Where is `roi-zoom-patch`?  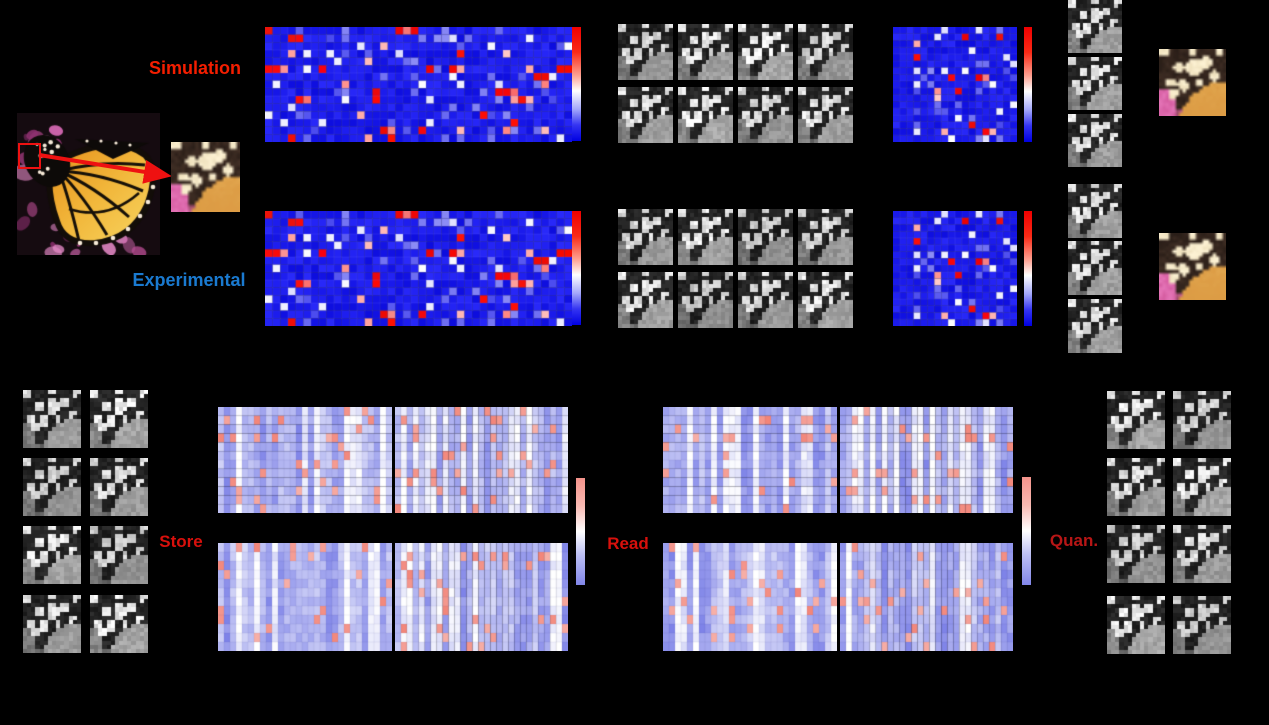 roi-zoom-patch is located at coordinates (205, 177).